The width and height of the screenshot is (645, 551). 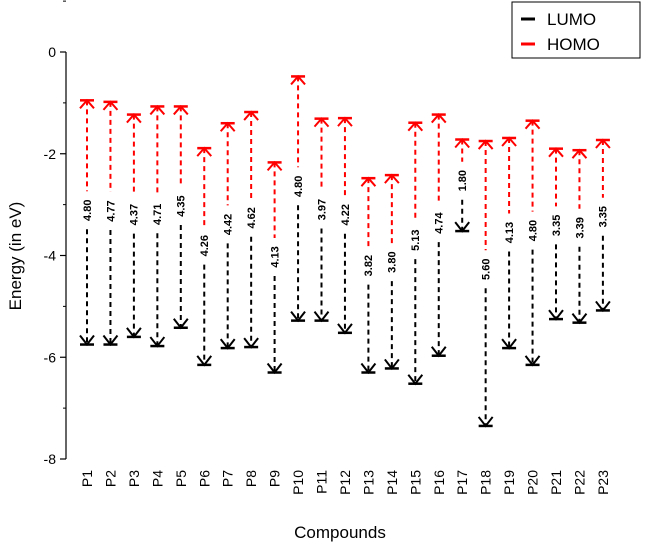 What do you see at coordinates (227, 235) in the screenshot?
I see `energy-arrow-p7: 4.42` at bounding box center [227, 235].